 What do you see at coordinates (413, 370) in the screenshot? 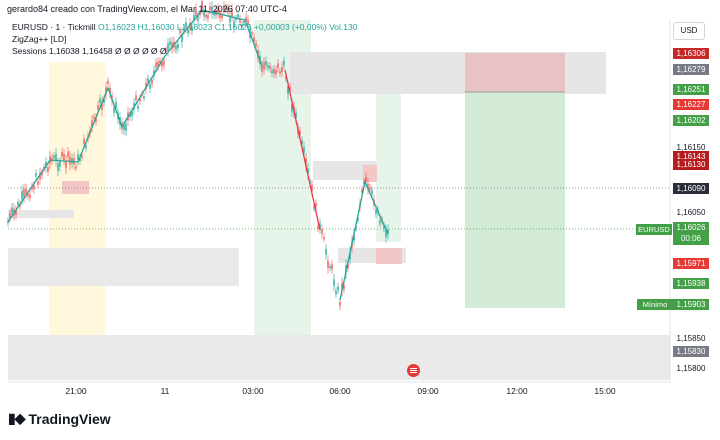
I see `us-flag-icon` at bounding box center [413, 370].